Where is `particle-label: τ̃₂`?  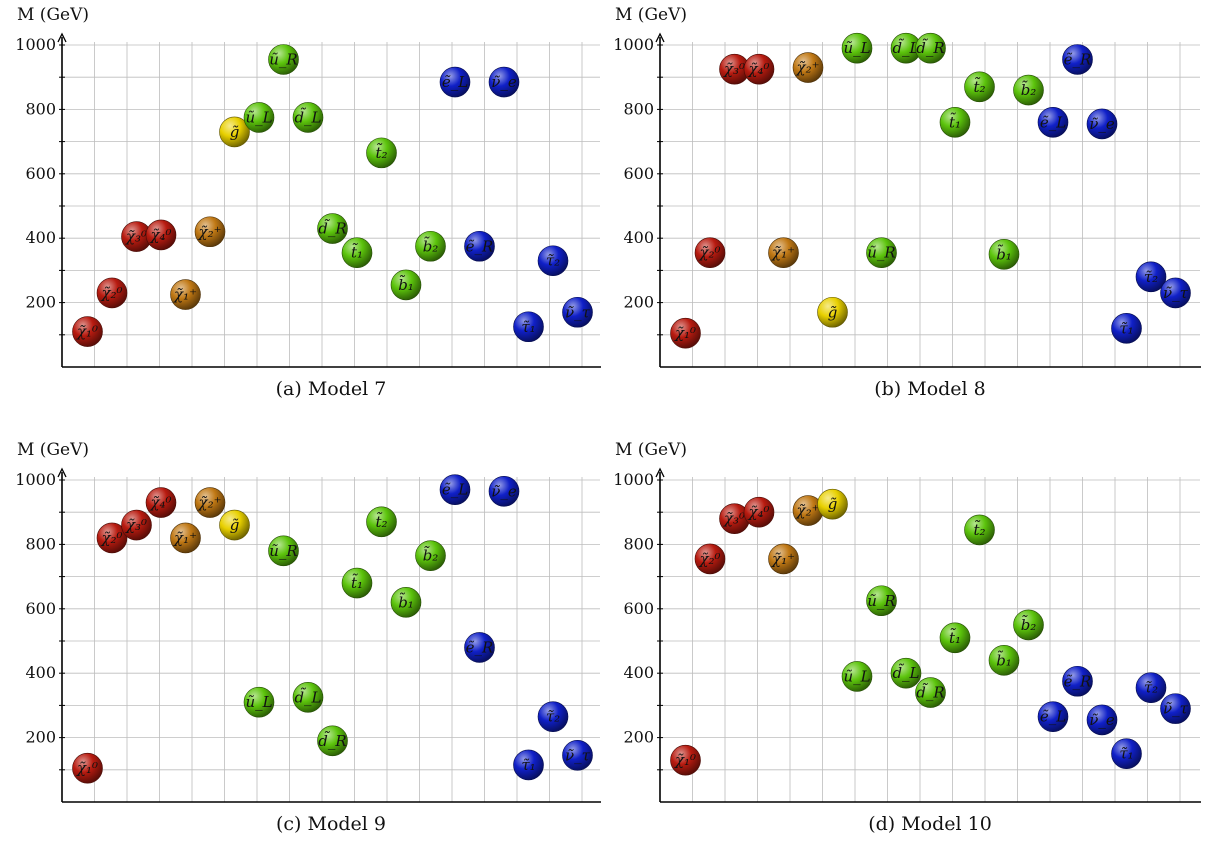 particle-label: τ̃₂ is located at coordinates (553, 261).